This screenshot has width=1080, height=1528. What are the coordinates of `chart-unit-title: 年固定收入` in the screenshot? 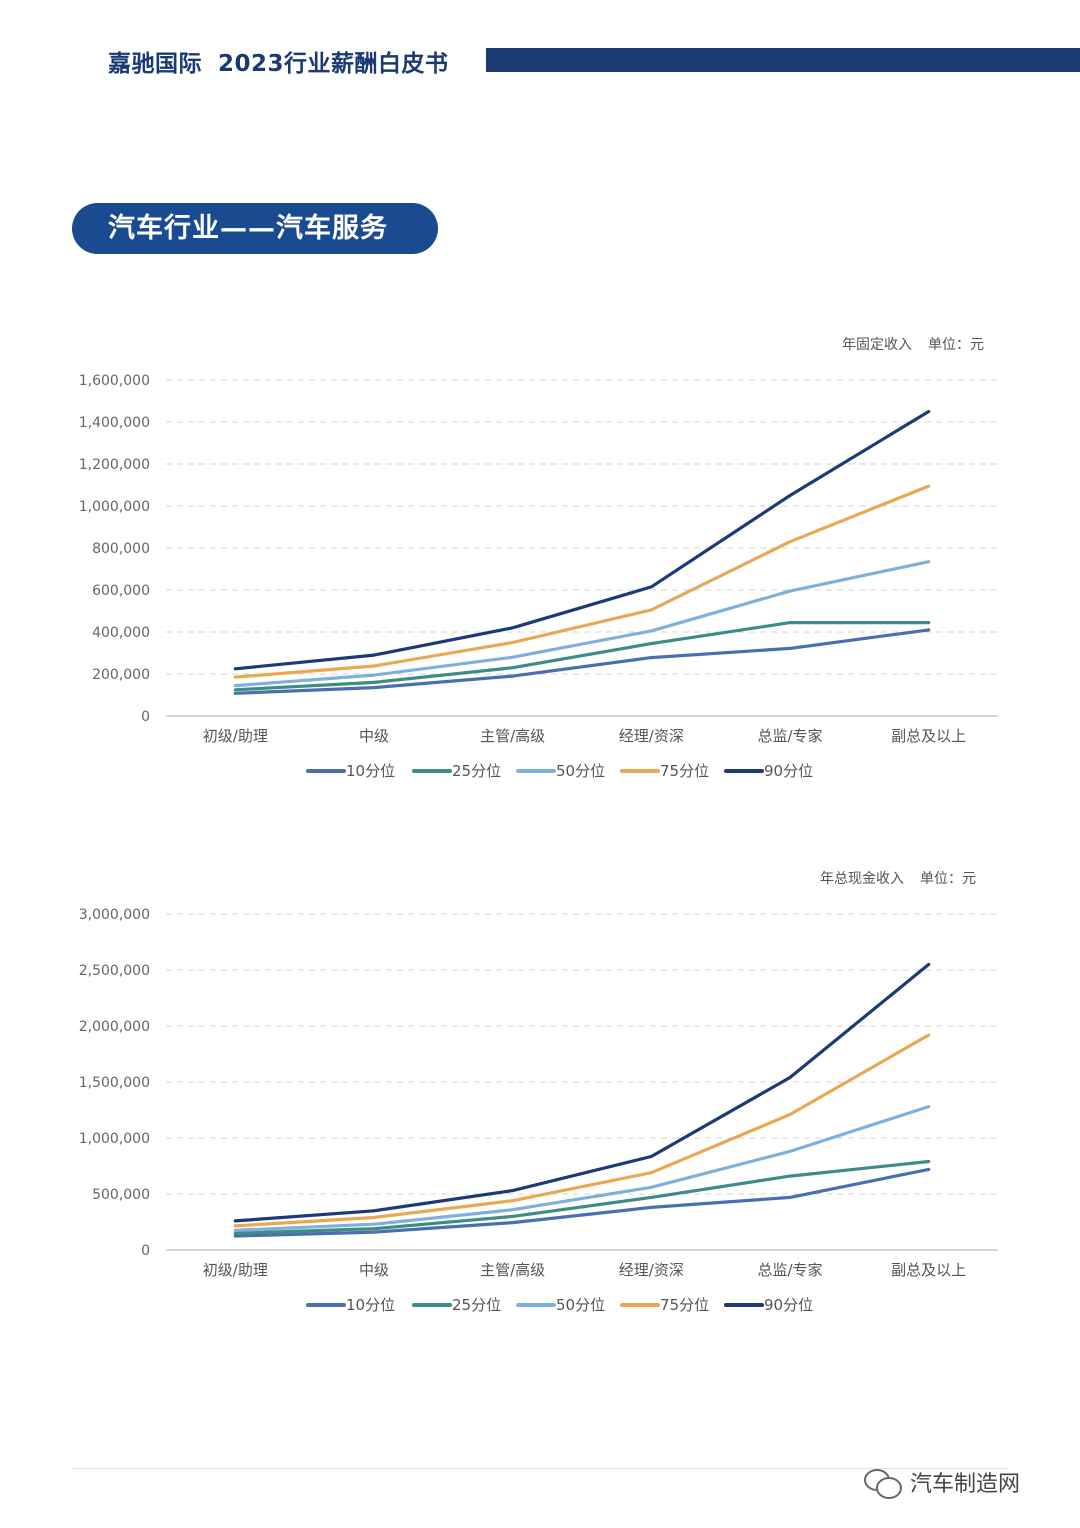 It's located at (877, 345).